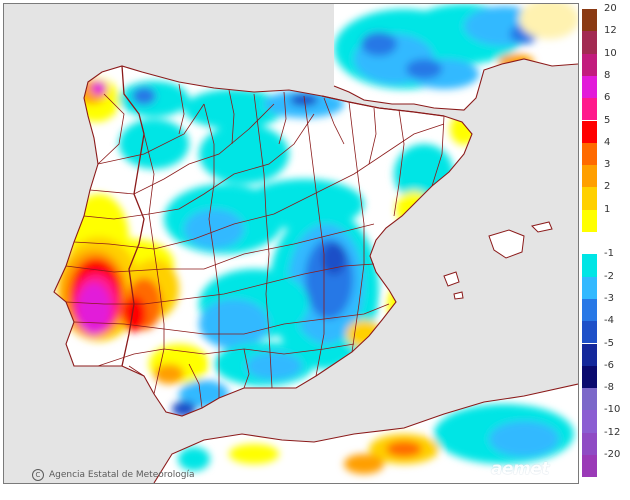  Describe the element at coordinates (612, 432) in the screenshot. I see `legend-label: -12` at that location.